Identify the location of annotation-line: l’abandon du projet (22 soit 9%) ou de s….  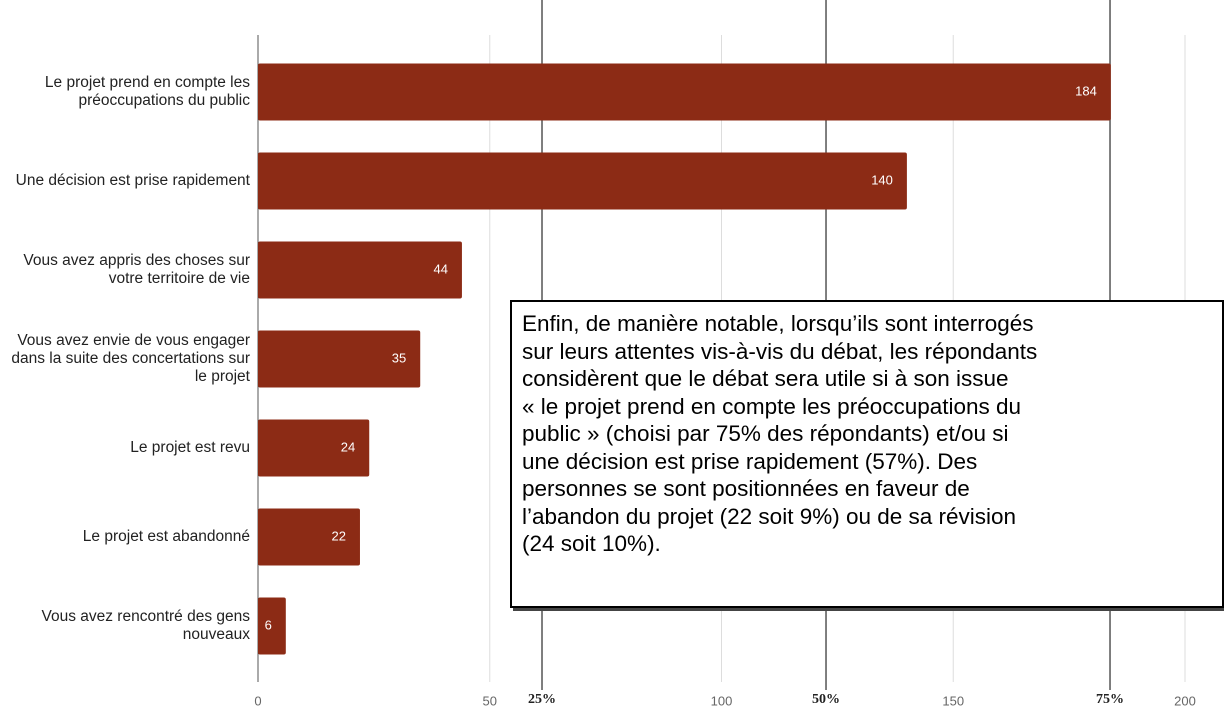
(769, 516).